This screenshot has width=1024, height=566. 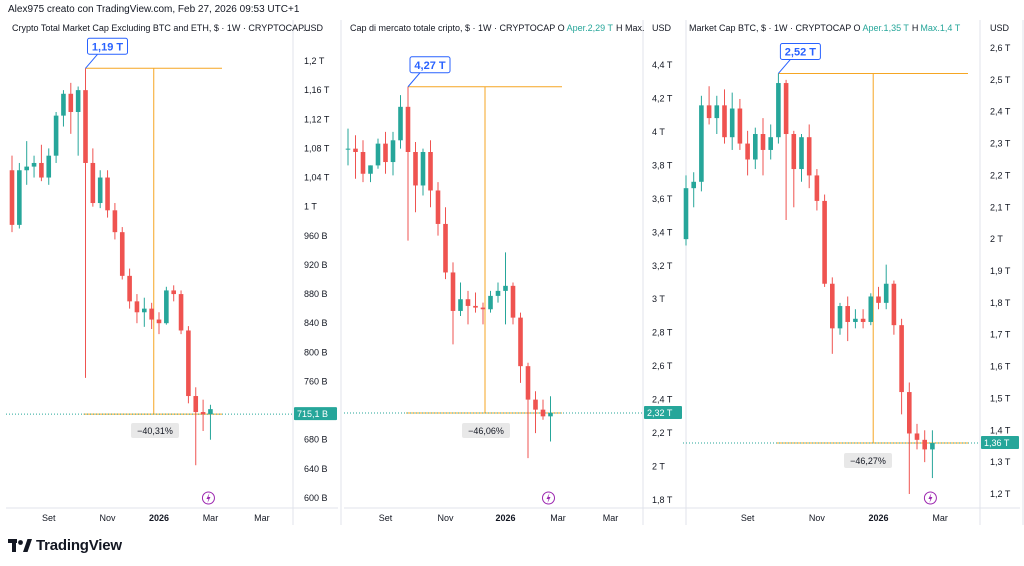 I want to click on y-tick-label: 3,8 T, so click(x=662, y=165).